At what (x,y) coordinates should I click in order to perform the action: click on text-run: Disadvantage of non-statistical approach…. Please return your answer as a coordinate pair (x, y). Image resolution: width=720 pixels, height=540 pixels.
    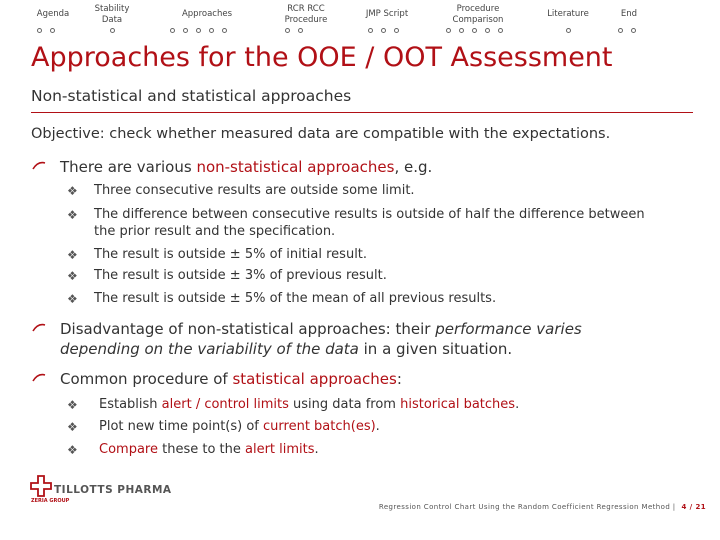
    Looking at the image, I should click on (248, 329).